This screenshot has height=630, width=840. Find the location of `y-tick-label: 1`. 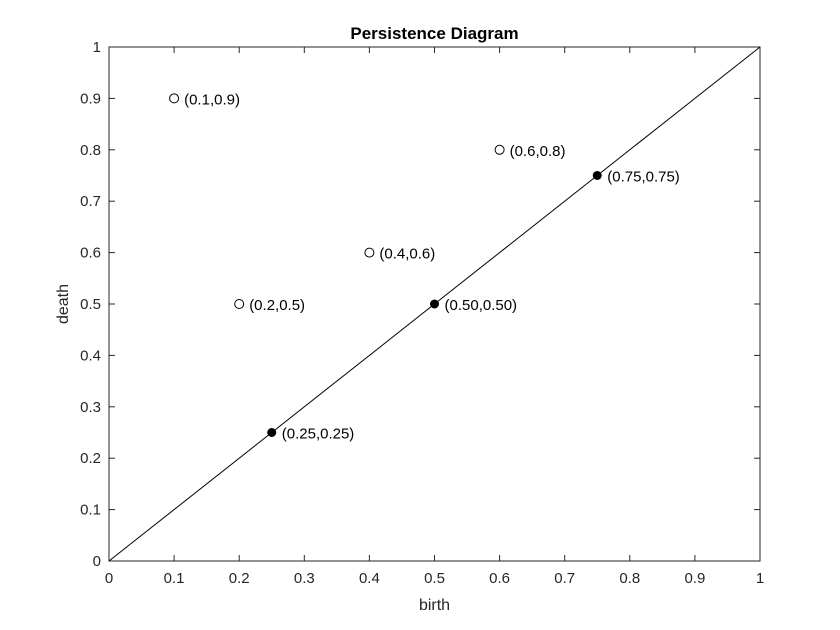

y-tick-label: 1 is located at coordinates (97, 47).